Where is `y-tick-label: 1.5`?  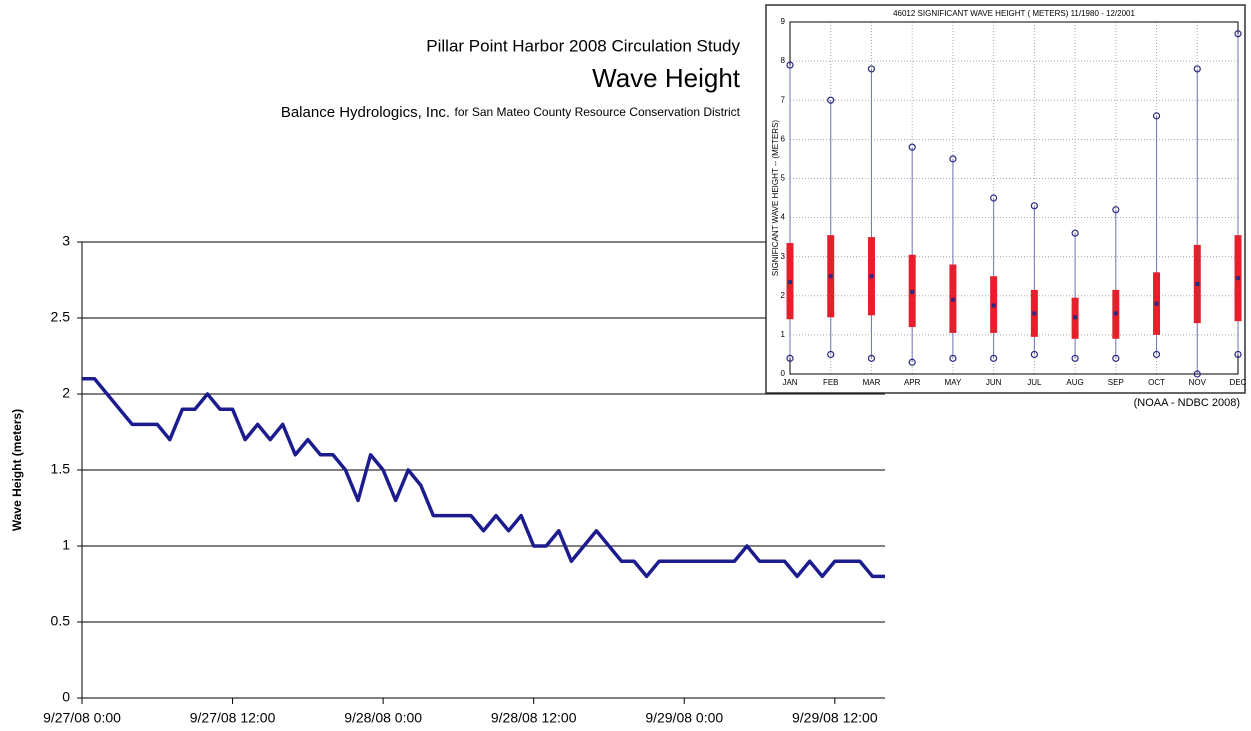
y-tick-label: 1.5 is located at coordinates (61, 469).